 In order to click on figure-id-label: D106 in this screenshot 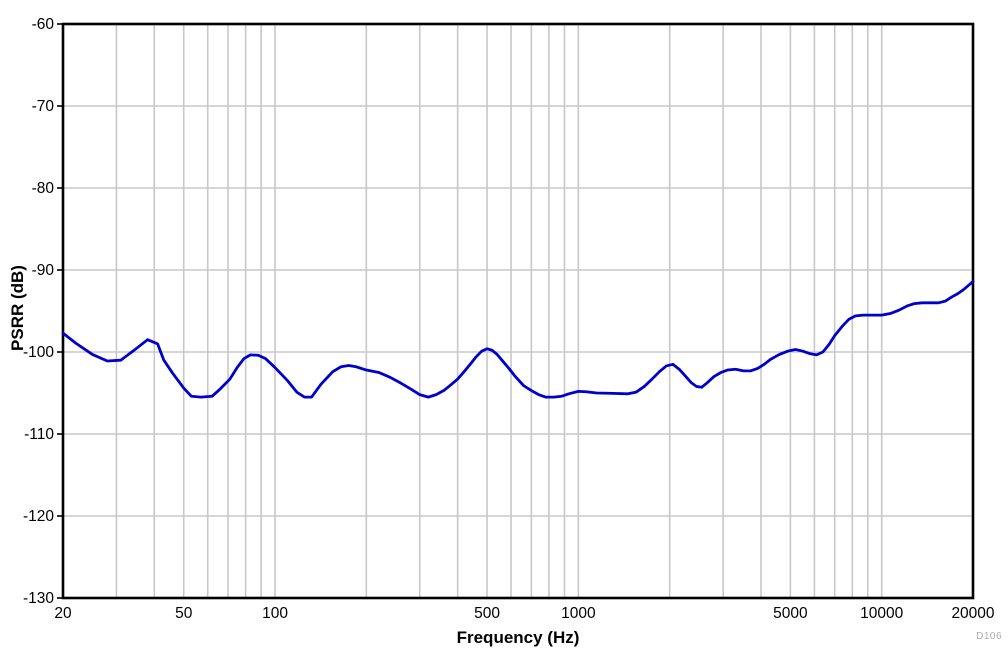, I will do `click(989, 636)`.